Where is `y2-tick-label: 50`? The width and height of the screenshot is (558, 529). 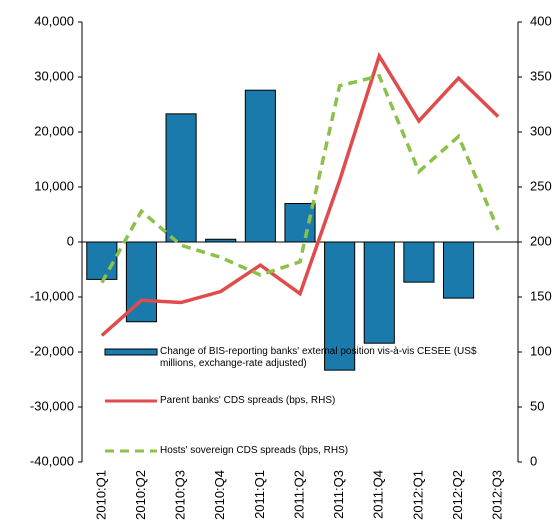
y2-tick-label: 50 is located at coordinates (537, 405).